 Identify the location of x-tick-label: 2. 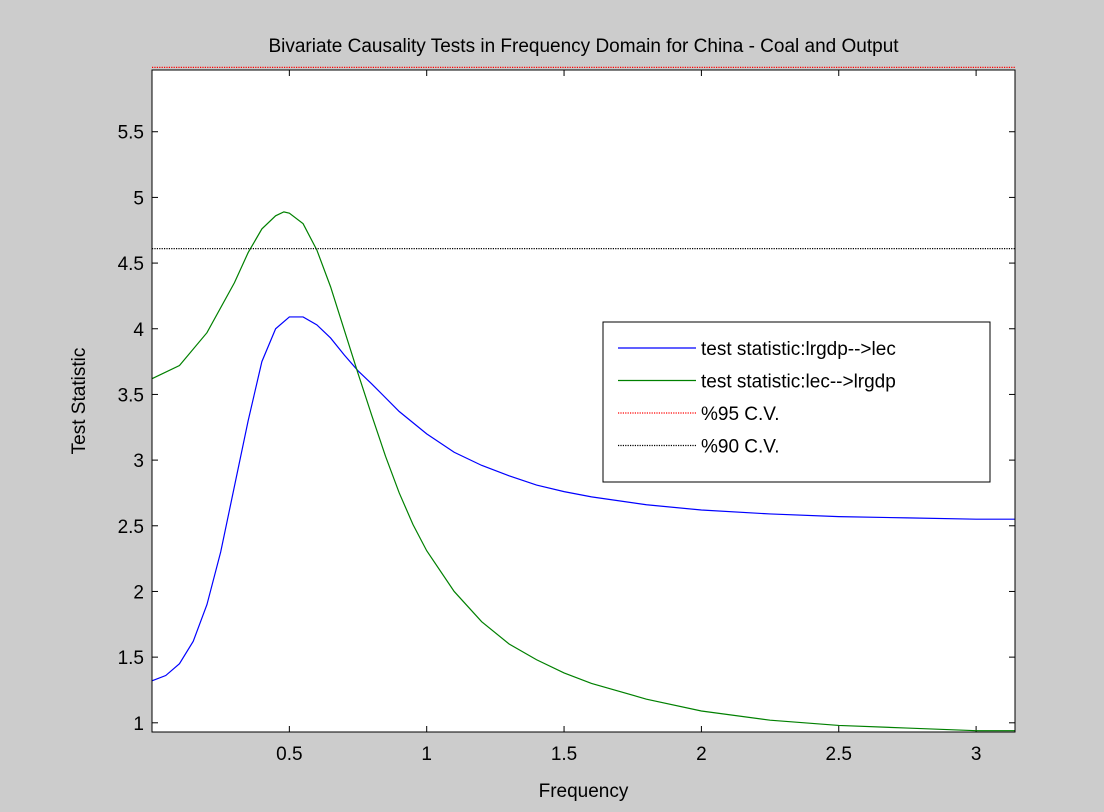
(701, 754).